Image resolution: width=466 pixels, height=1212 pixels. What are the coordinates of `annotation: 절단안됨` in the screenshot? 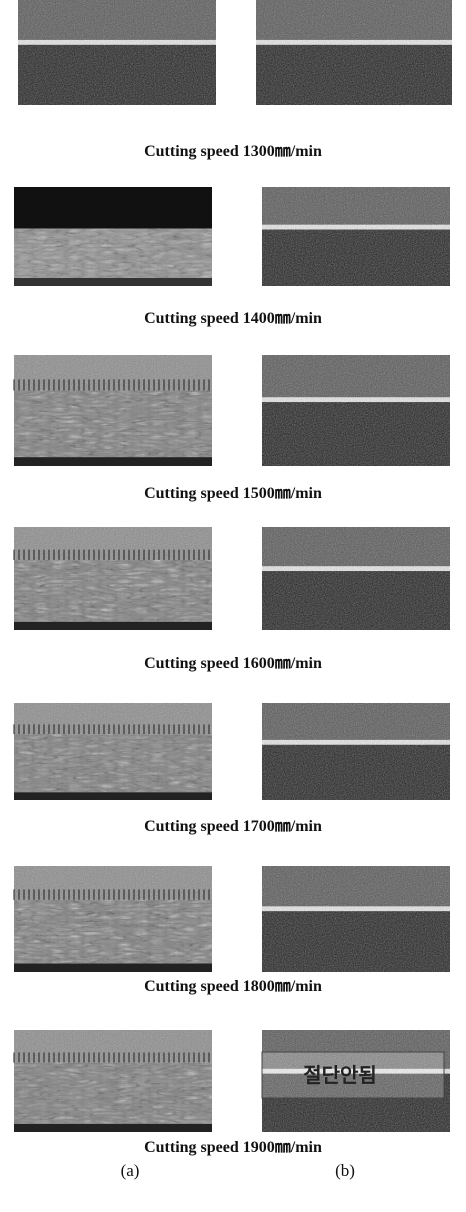 It's located at (340, 1075).